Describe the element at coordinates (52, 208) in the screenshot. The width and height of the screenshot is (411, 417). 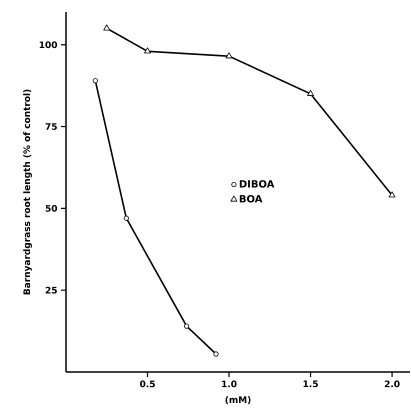
I see `y-tick-label: 50` at that location.